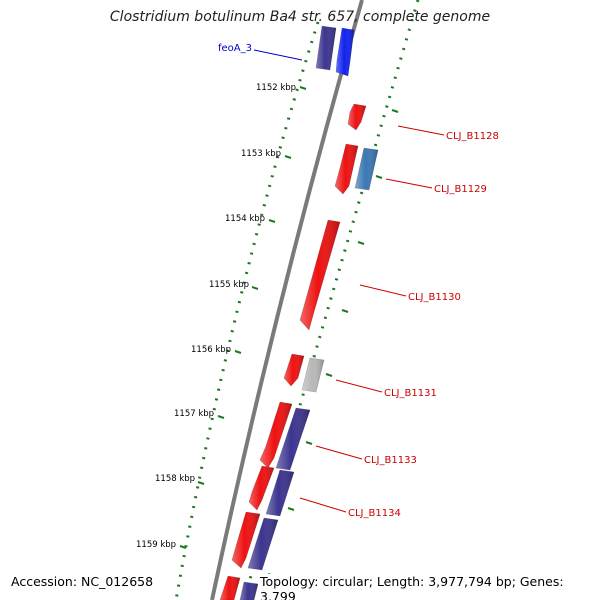 Image resolution: width=600 pixels, height=600 pixels. I want to click on tick-label: 1153 kbp, so click(261, 154).